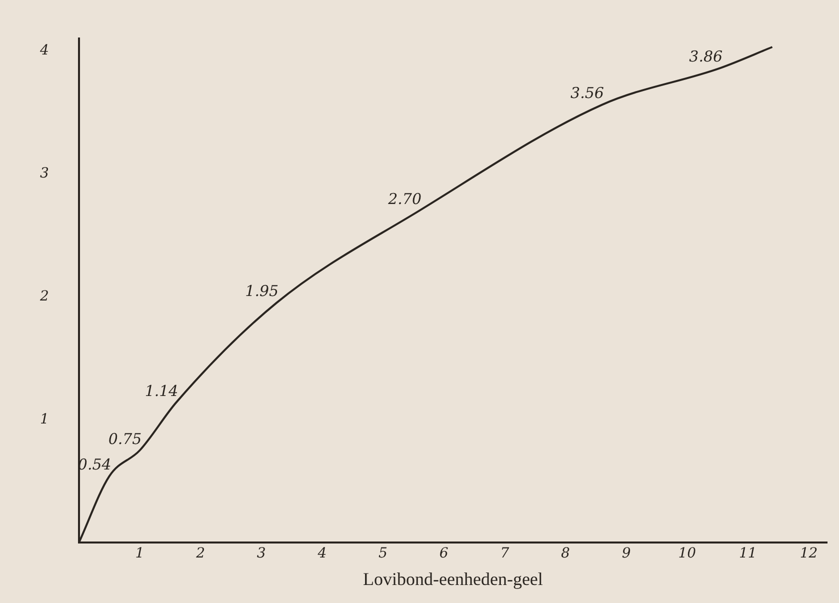  I want to click on y-tick-label: 3, so click(44, 173).